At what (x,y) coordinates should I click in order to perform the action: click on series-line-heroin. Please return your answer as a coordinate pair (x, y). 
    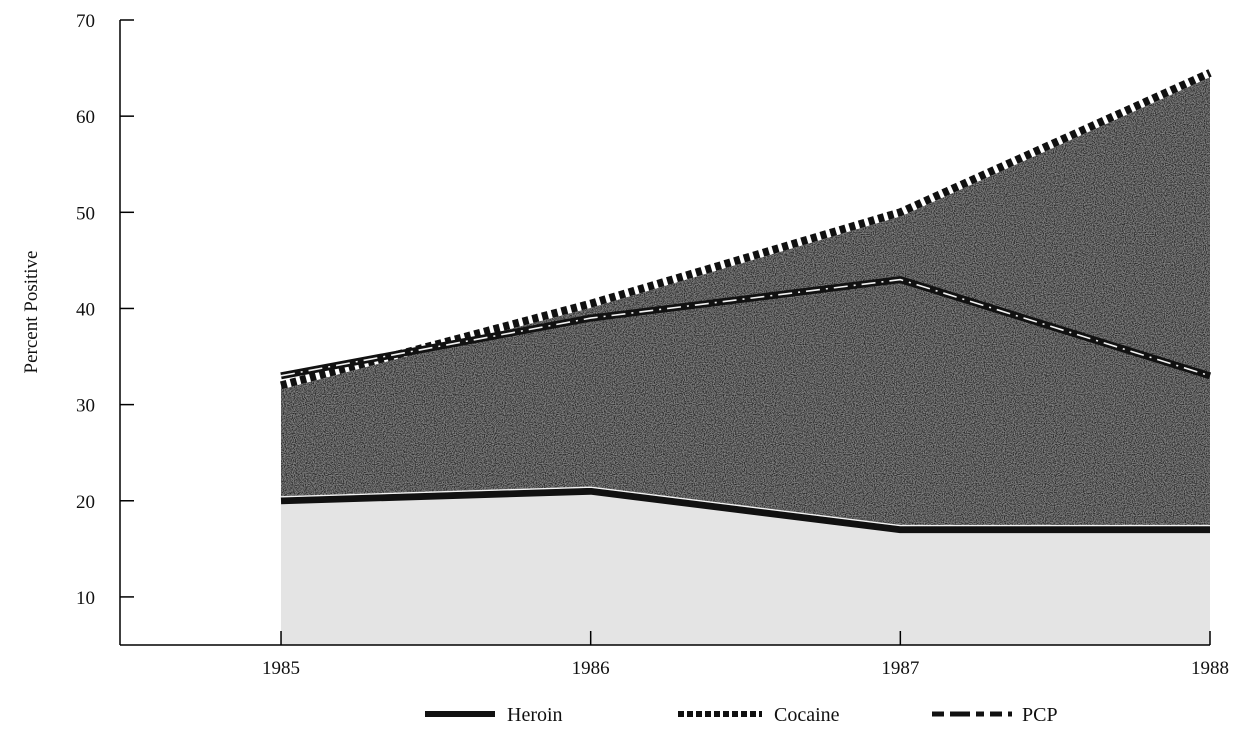
    Looking at the image, I should click on (745, 510).